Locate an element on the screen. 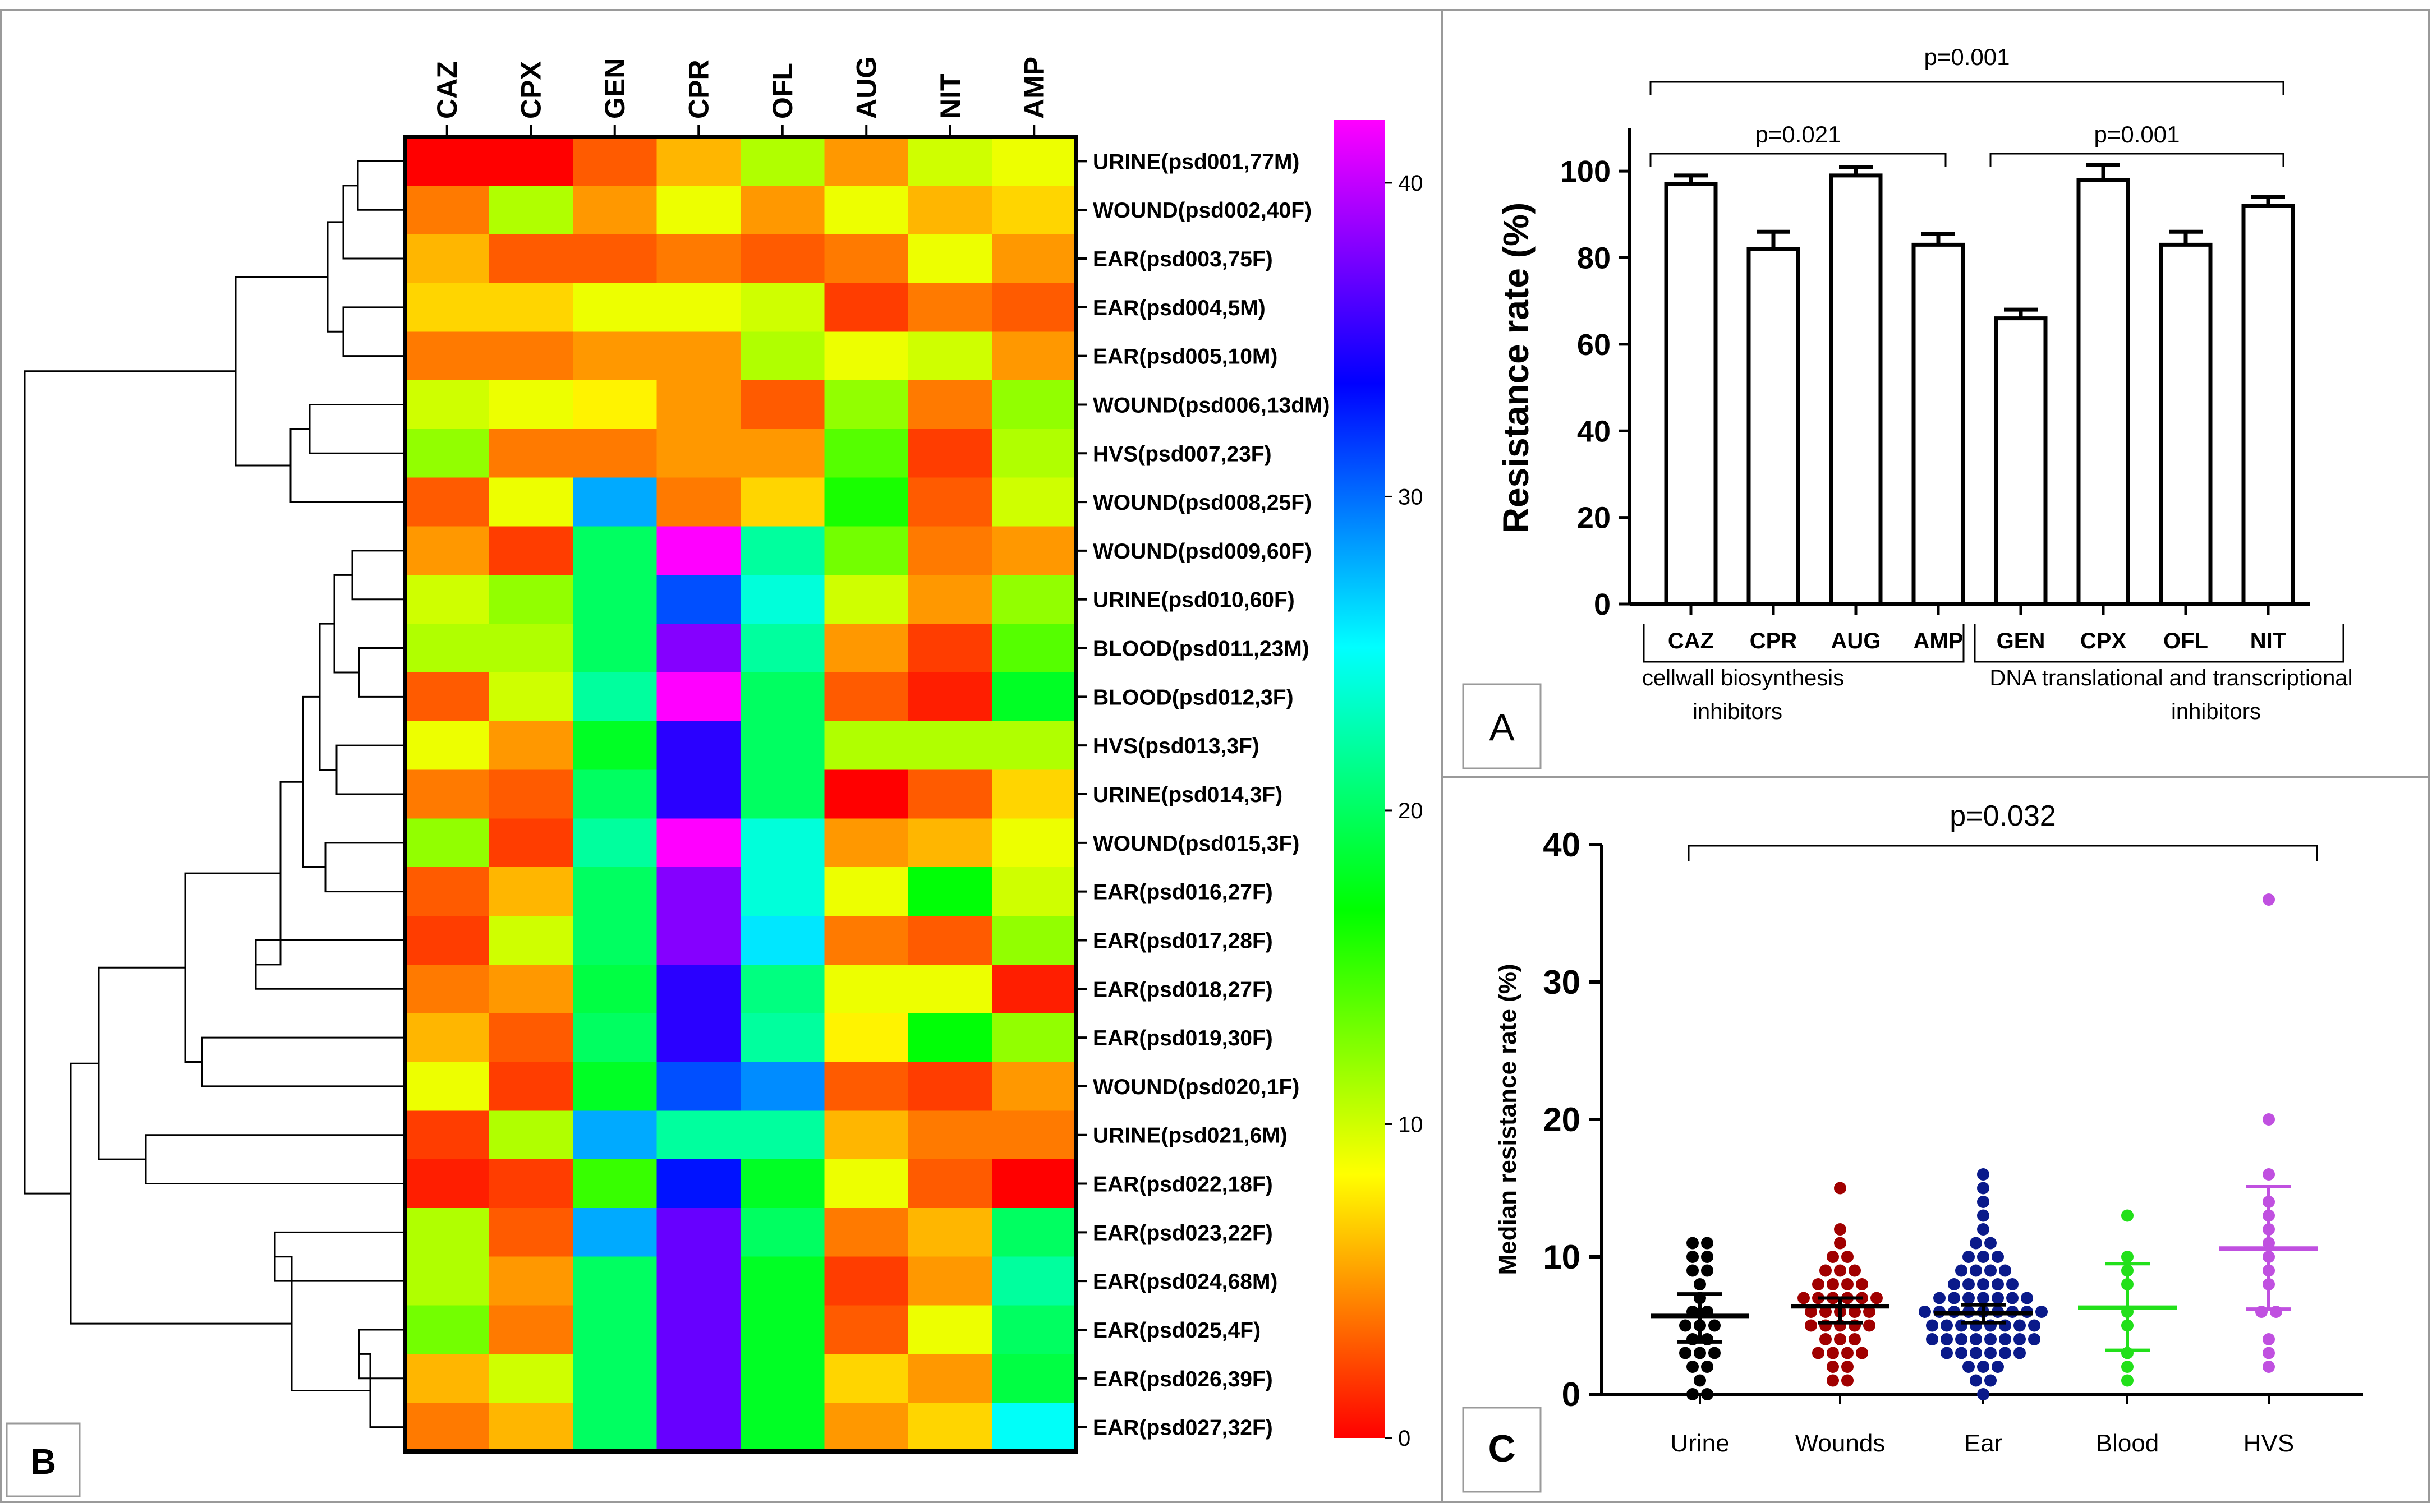 This screenshot has width=2432, height=1512. dendrogram-branch is located at coordinates (356, 429).